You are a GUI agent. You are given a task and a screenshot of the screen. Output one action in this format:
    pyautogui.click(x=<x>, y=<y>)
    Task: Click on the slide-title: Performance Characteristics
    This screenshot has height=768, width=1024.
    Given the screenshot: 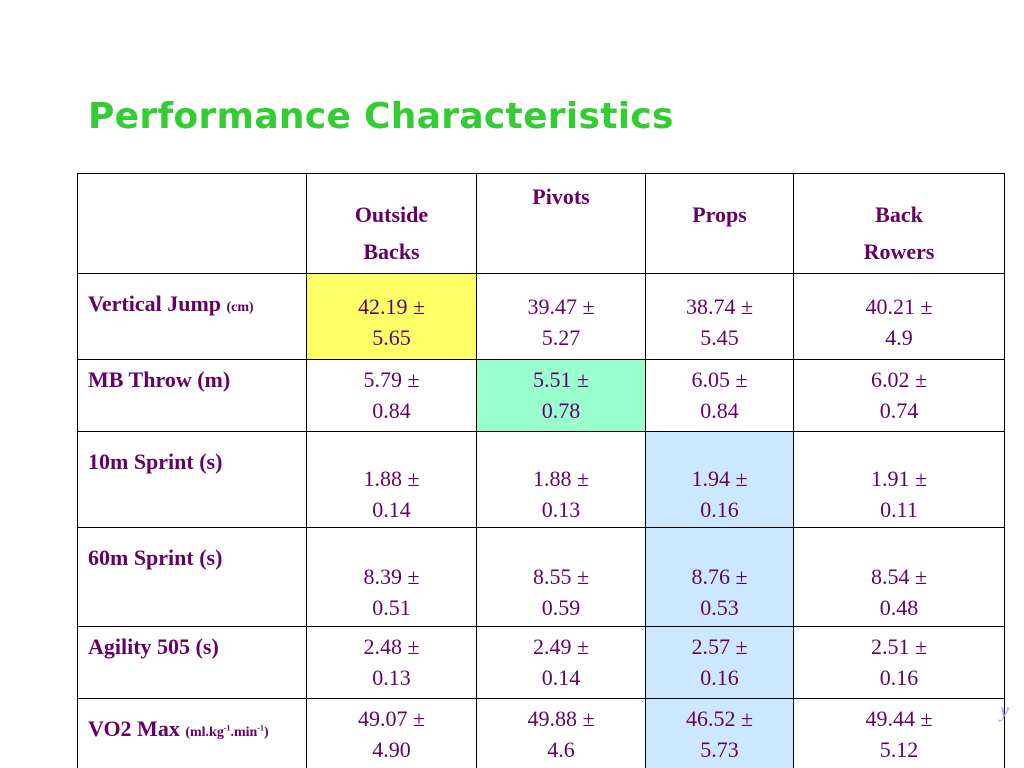 What is the action you would take?
    pyautogui.click(x=381, y=116)
    